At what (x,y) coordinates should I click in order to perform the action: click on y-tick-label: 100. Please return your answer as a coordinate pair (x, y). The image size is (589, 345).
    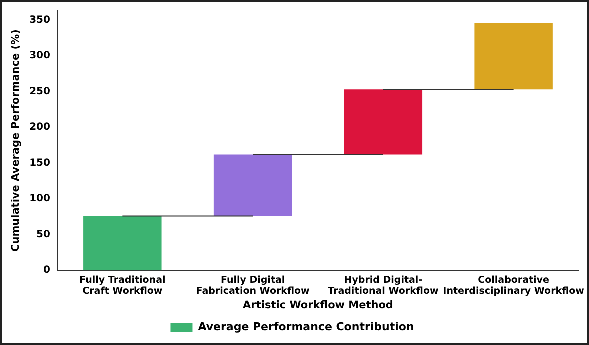
    Looking at the image, I should click on (40, 199).